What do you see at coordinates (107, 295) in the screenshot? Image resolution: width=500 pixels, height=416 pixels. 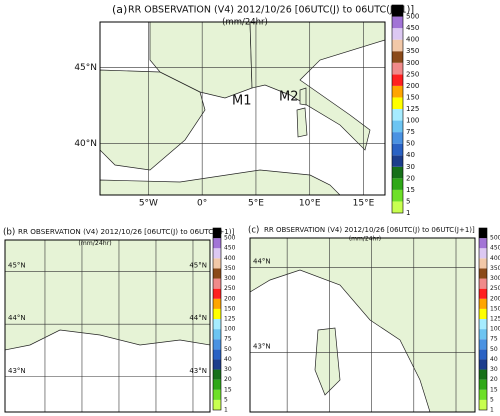 I see `land-b` at bounding box center [107, 295].